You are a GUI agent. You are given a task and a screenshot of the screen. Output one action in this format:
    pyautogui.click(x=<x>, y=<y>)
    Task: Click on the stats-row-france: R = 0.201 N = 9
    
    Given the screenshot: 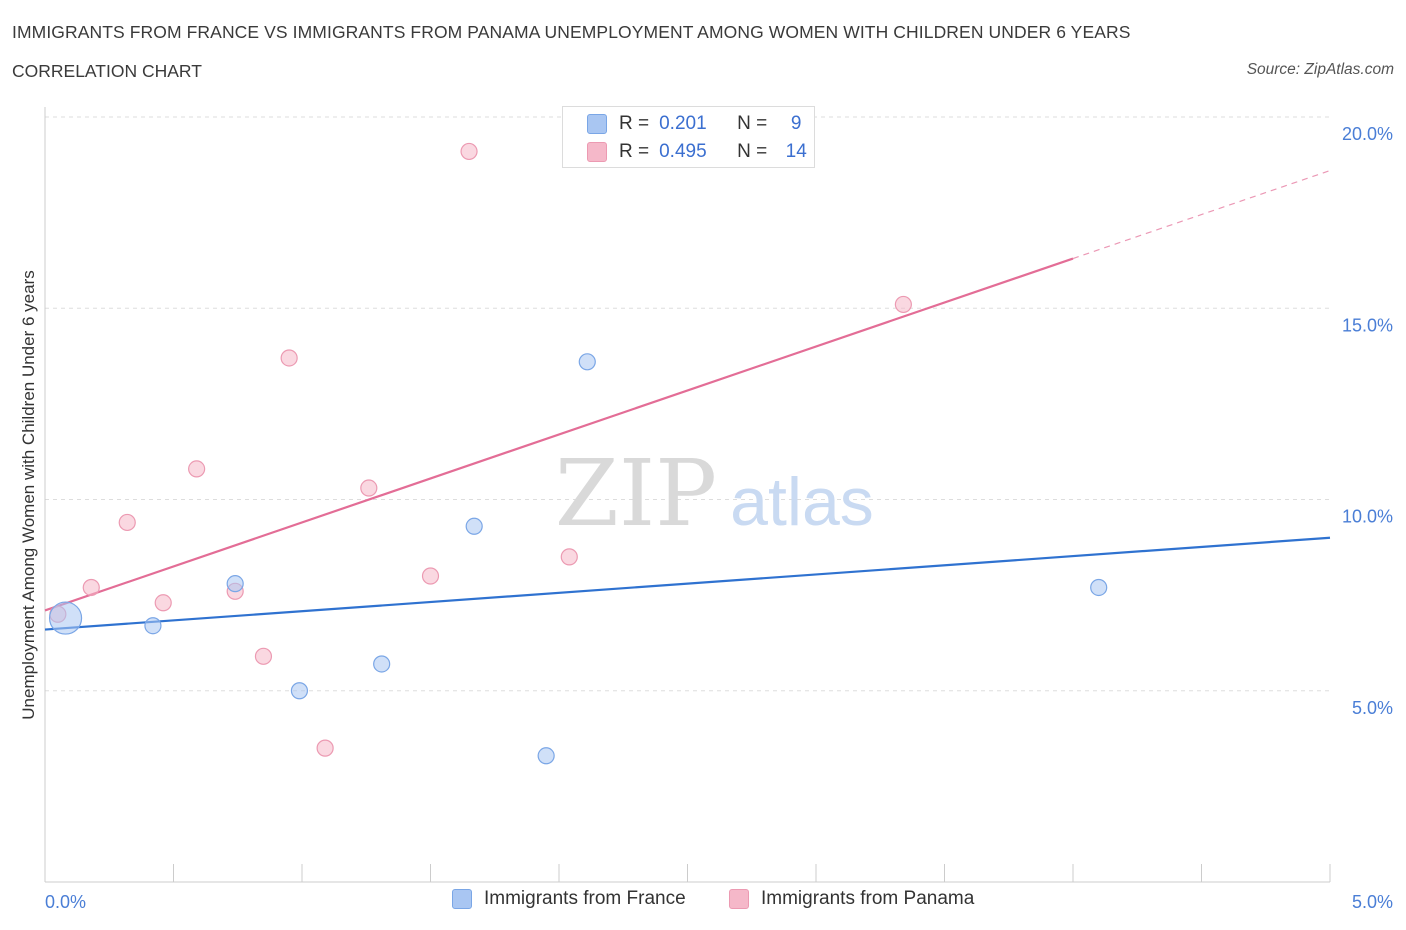 What is the action you would take?
    pyautogui.click(x=699, y=124)
    